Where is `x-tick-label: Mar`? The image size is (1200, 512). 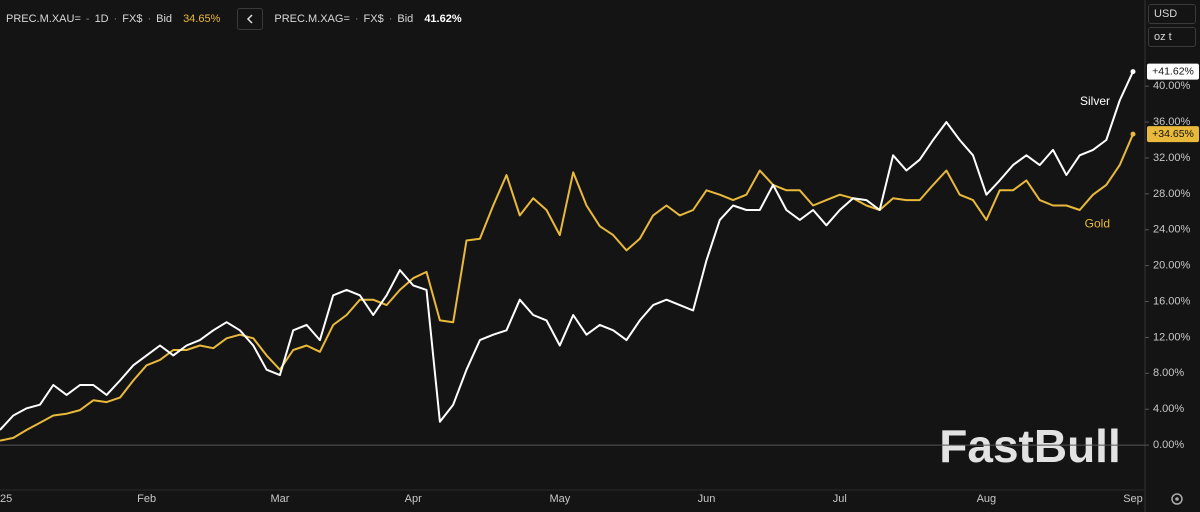 x-tick-label: Mar is located at coordinates (279, 499).